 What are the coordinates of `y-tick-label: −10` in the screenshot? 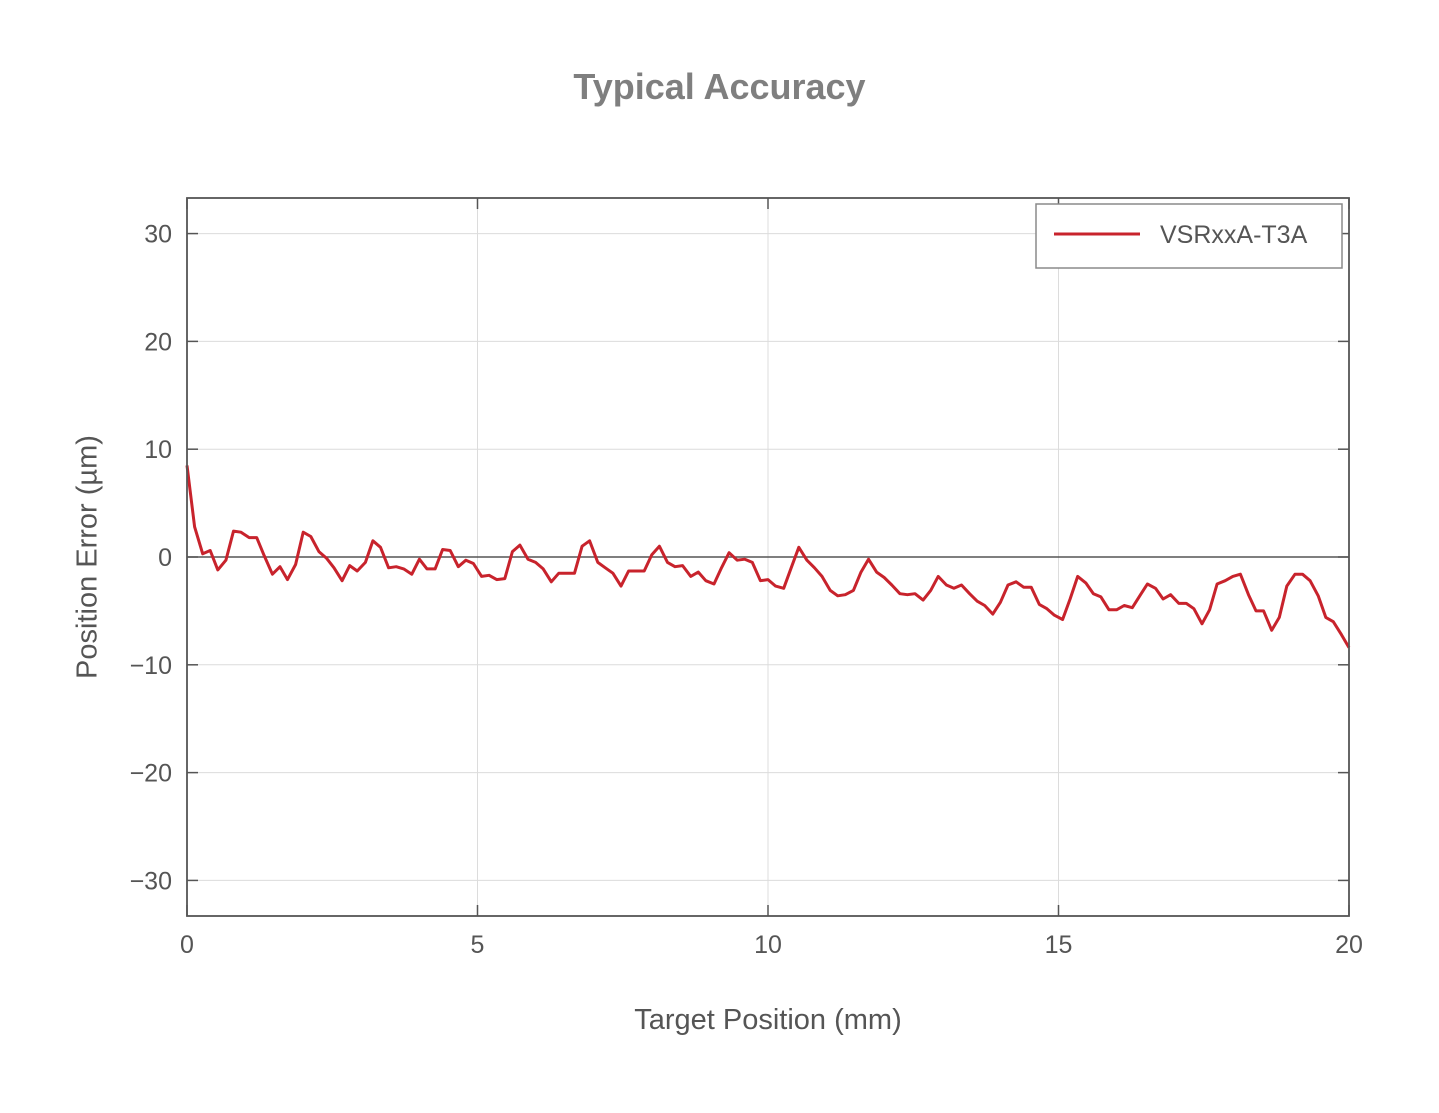 It's located at (151, 666).